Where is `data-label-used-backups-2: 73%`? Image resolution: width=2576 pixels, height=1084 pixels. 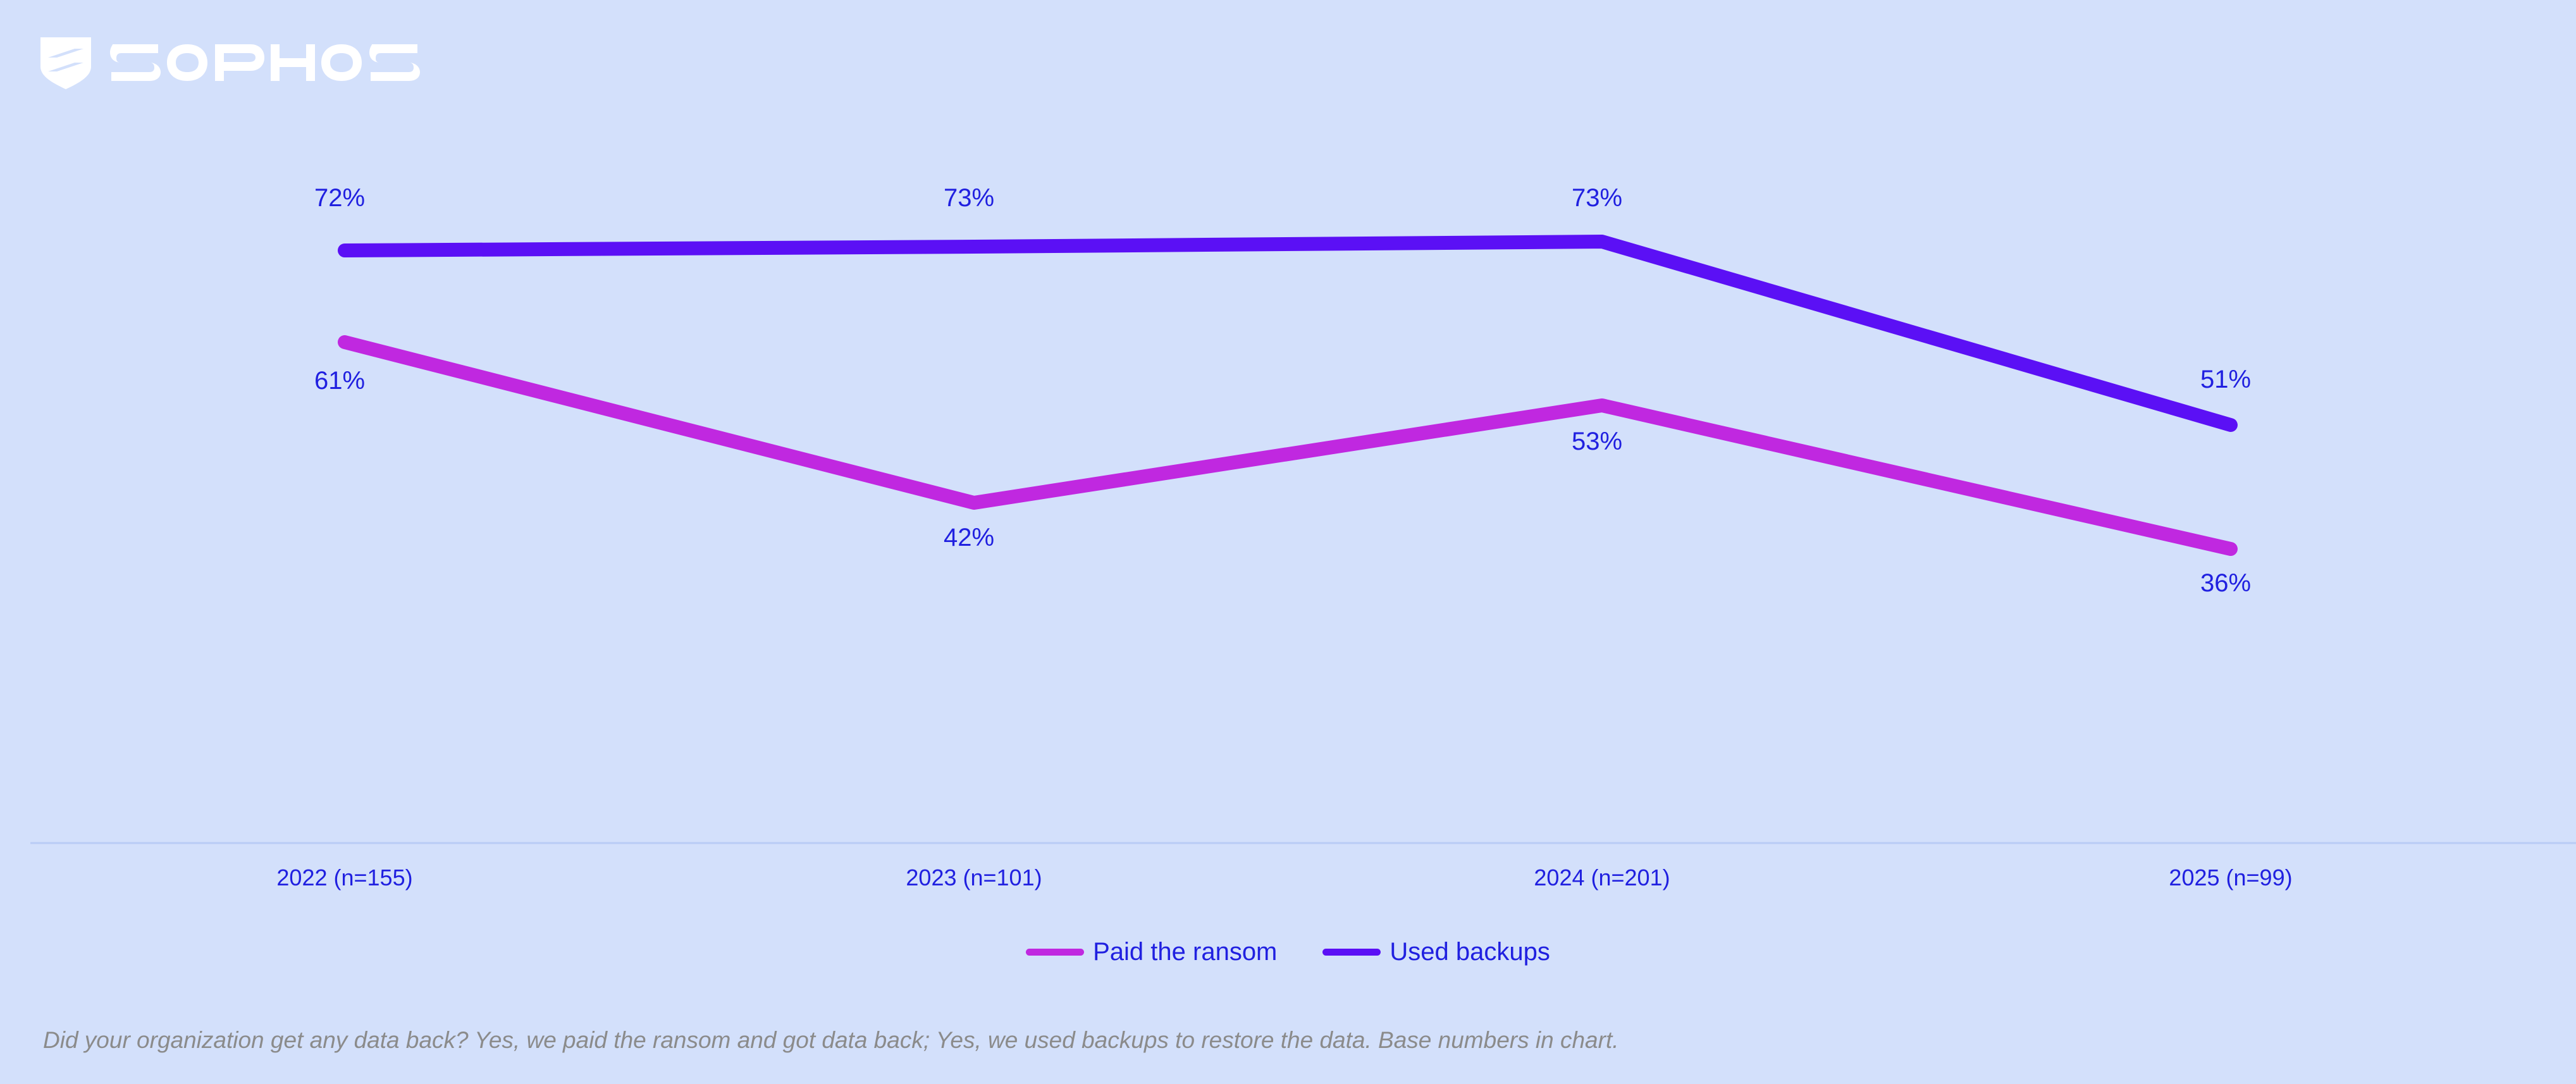
data-label-used-backups-2: 73% is located at coordinates (1597, 198).